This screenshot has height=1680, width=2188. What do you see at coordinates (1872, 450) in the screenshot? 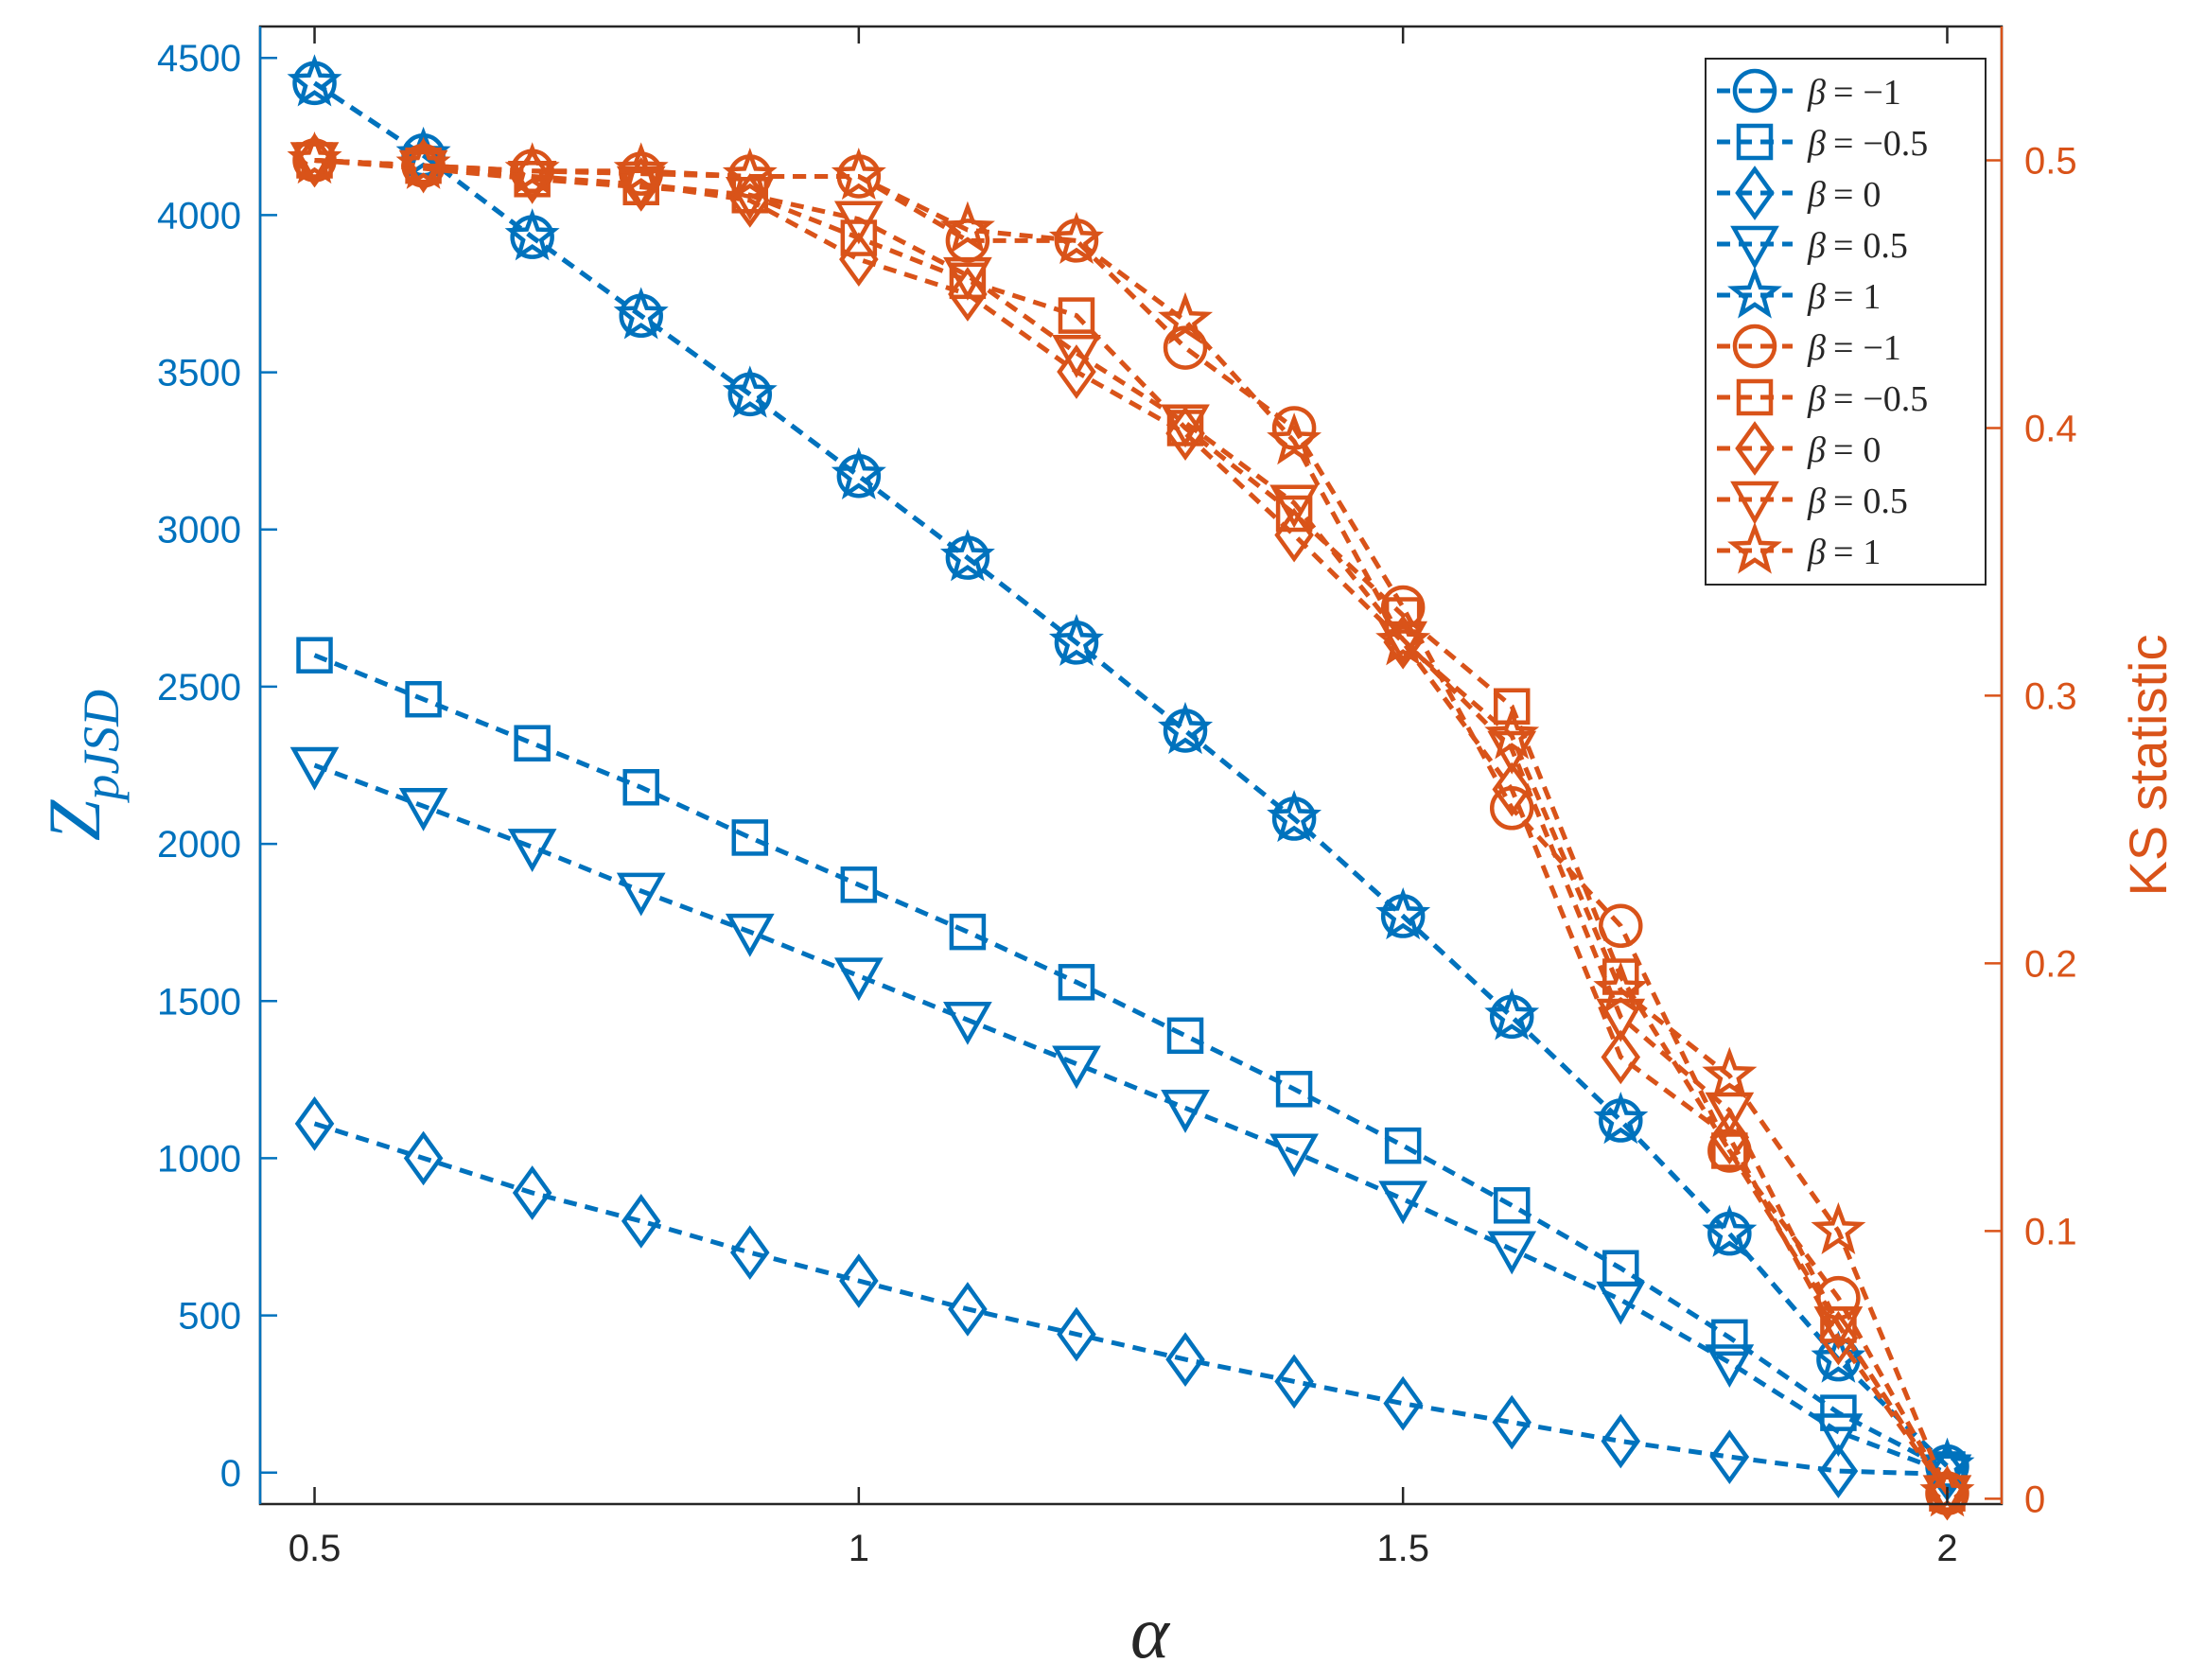
I see `legend-value: 0` at bounding box center [1872, 450].